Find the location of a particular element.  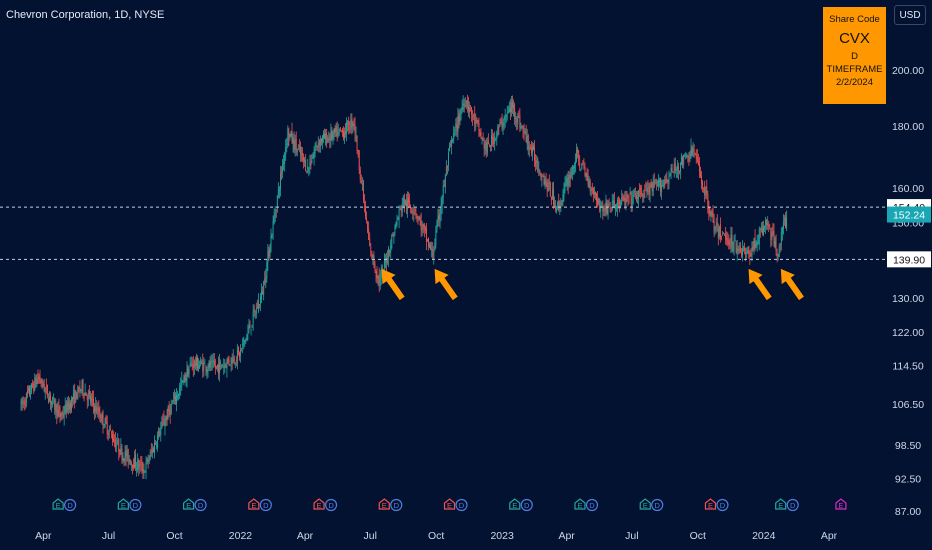

dividend-marker-label: D is located at coordinates (136, 505).